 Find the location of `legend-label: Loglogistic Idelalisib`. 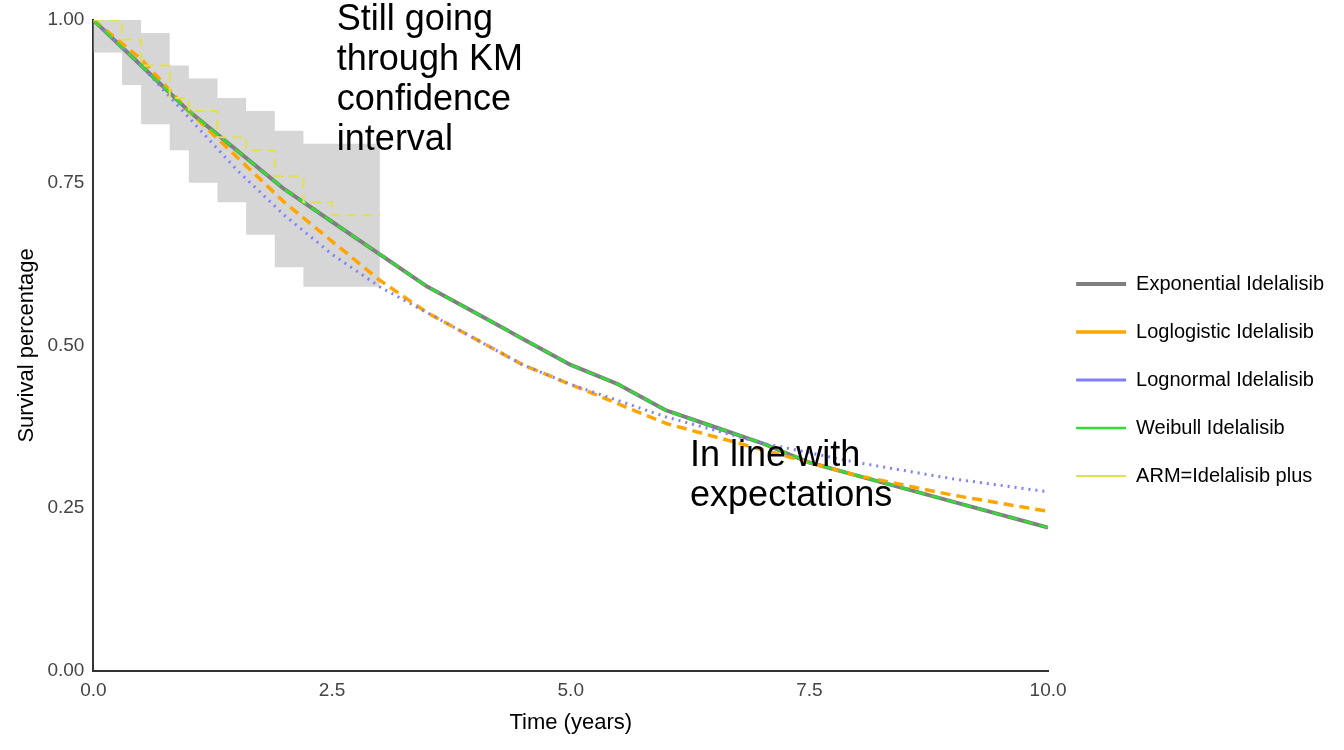

legend-label: Loglogistic Idelalisib is located at coordinates (1225, 330).